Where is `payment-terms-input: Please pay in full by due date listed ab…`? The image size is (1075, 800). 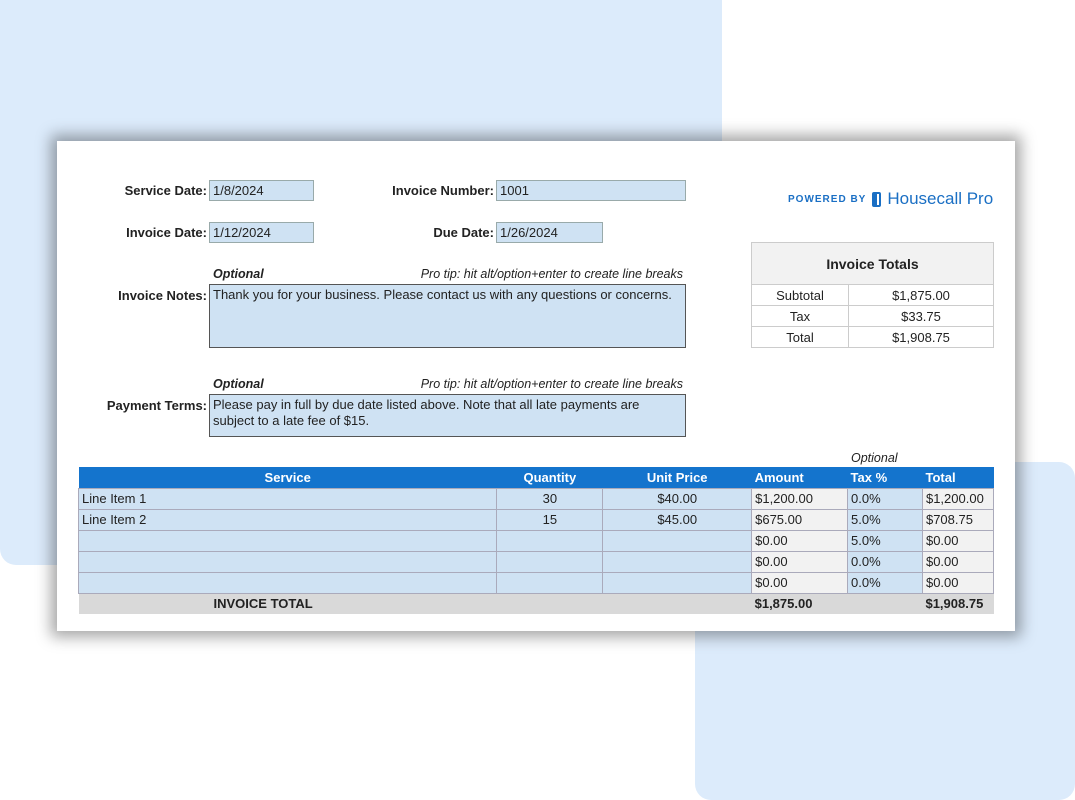
payment-terms-input: Please pay in full by due date listed ab… is located at coordinates (447, 415).